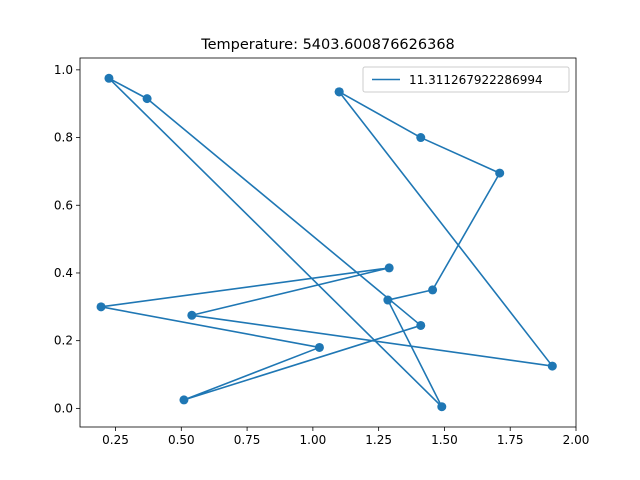 This screenshot has height=480, width=640. I want to click on x-tick-label: 1.00, so click(313, 440).